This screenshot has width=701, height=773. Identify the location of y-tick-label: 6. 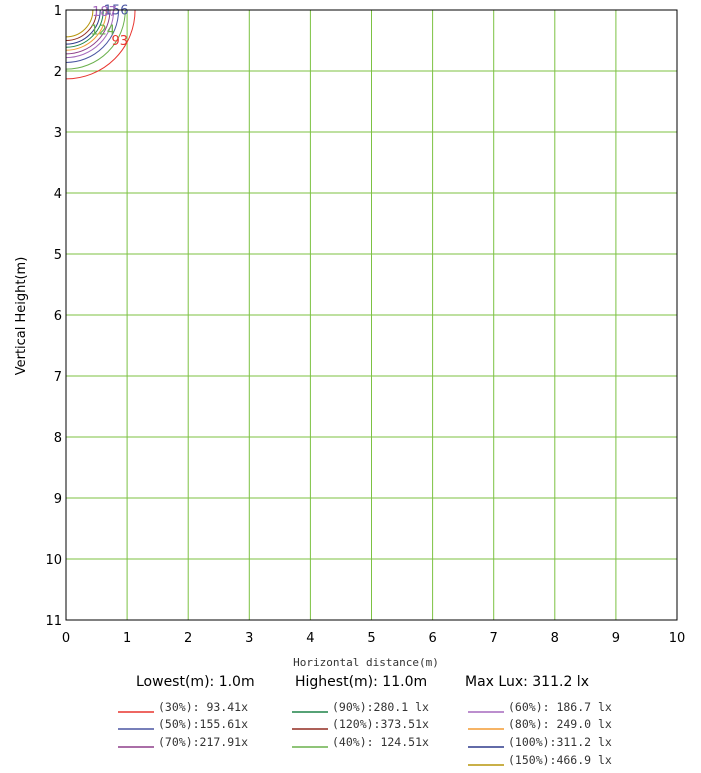
(58, 316).